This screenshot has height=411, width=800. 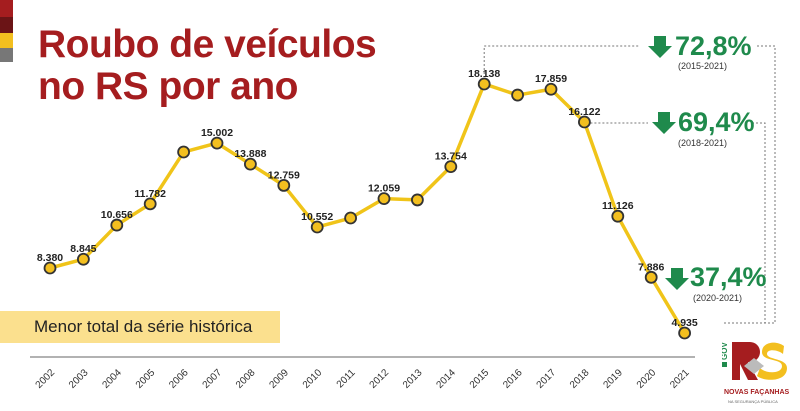 I want to click on data-point-2016, so click(x=517, y=95).